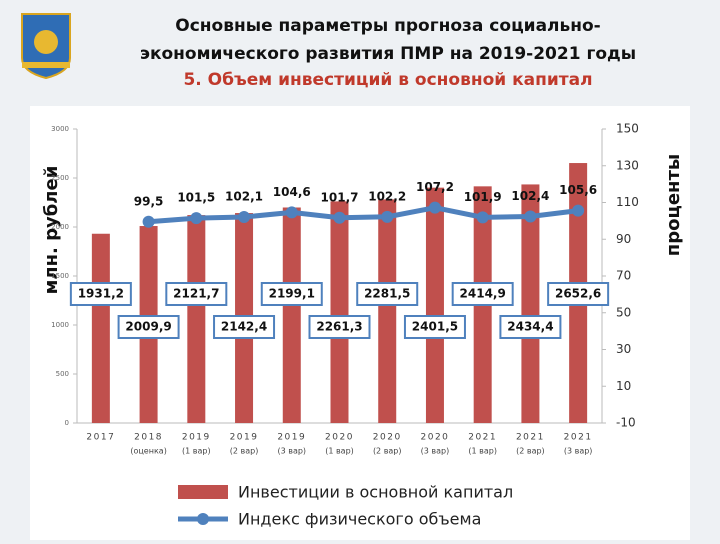 This screenshot has height=544, width=720. What do you see at coordinates (46, 46) in the screenshot?
I see `emblem` at bounding box center [46, 46].